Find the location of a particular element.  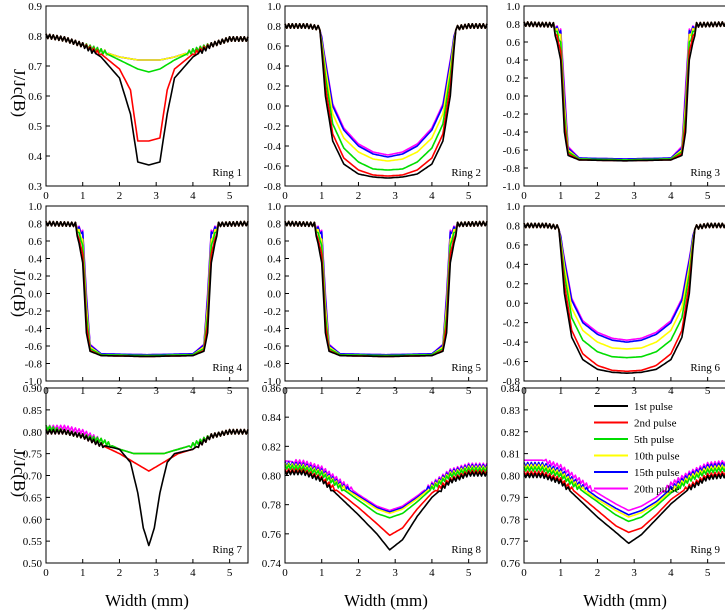

ring-label: Ring 5 is located at coordinates (466, 368).